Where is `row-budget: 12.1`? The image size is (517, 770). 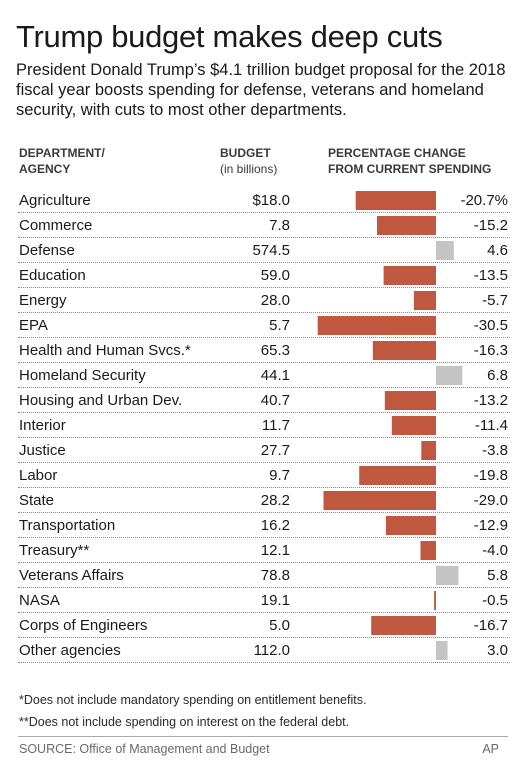 row-budget: 12.1 is located at coordinates (275, 550).